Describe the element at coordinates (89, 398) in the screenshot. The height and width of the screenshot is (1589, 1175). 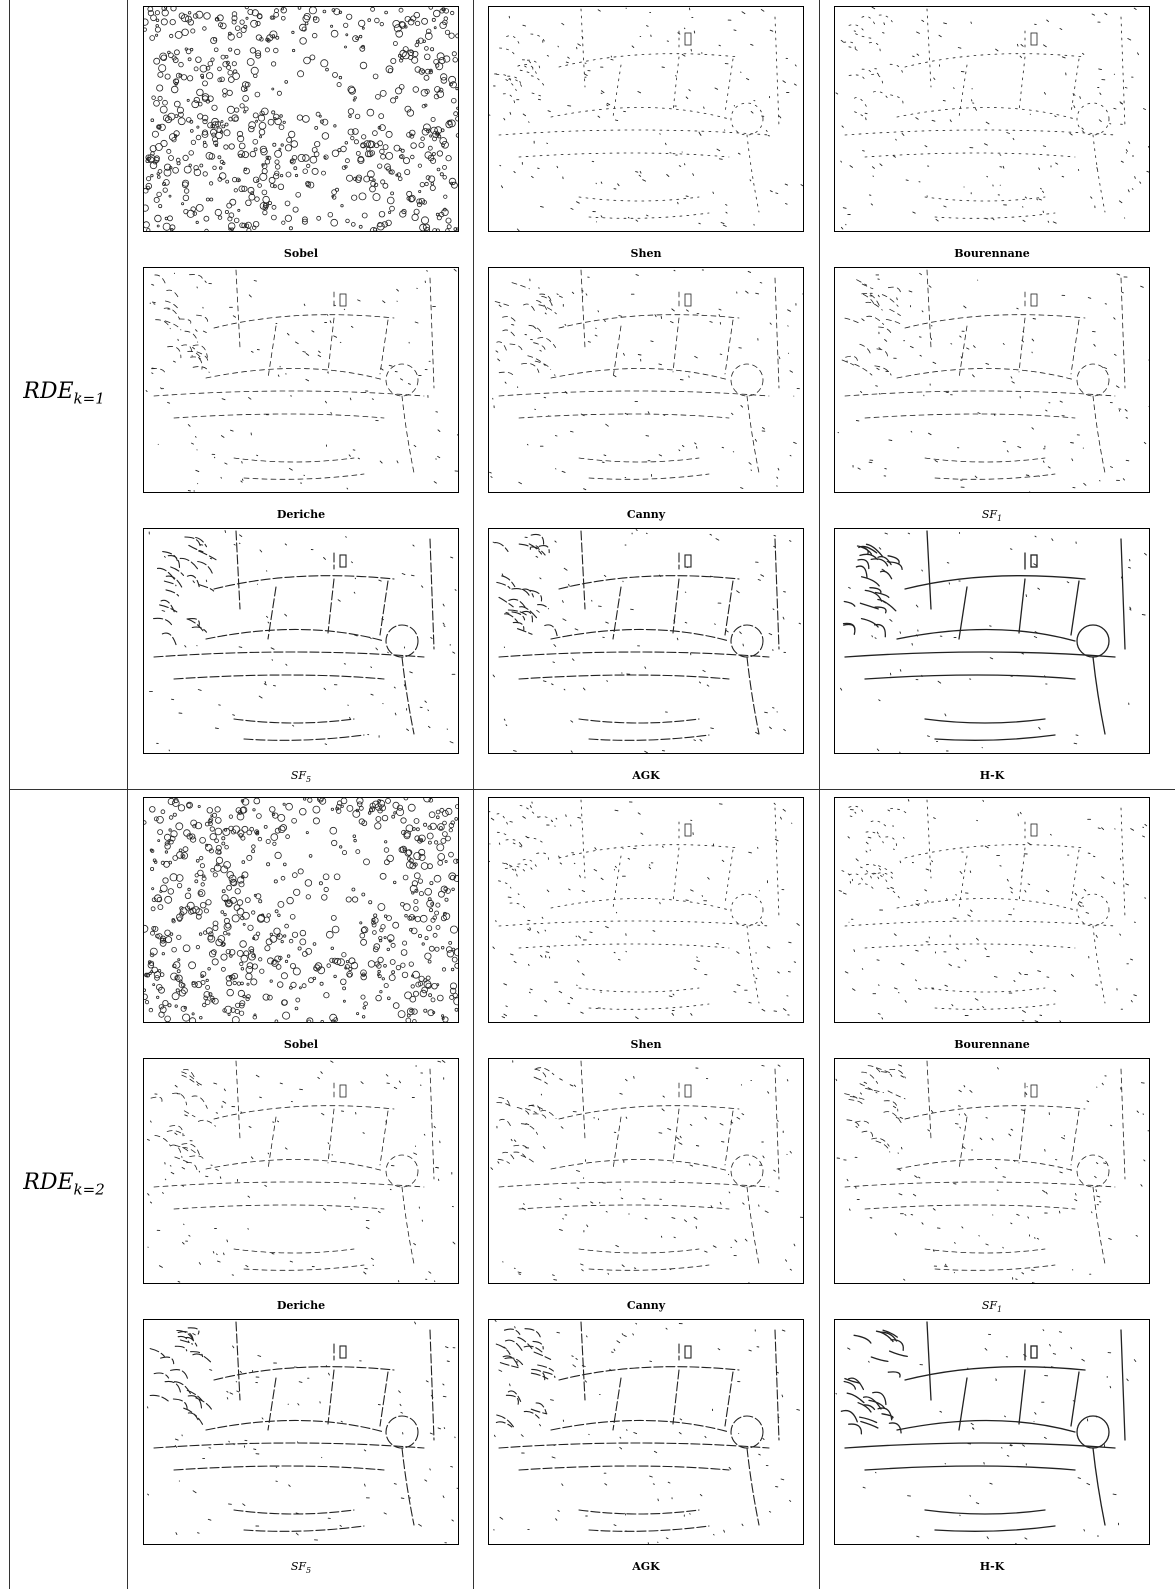
I see `row-label-subscript: k=1` at that location.